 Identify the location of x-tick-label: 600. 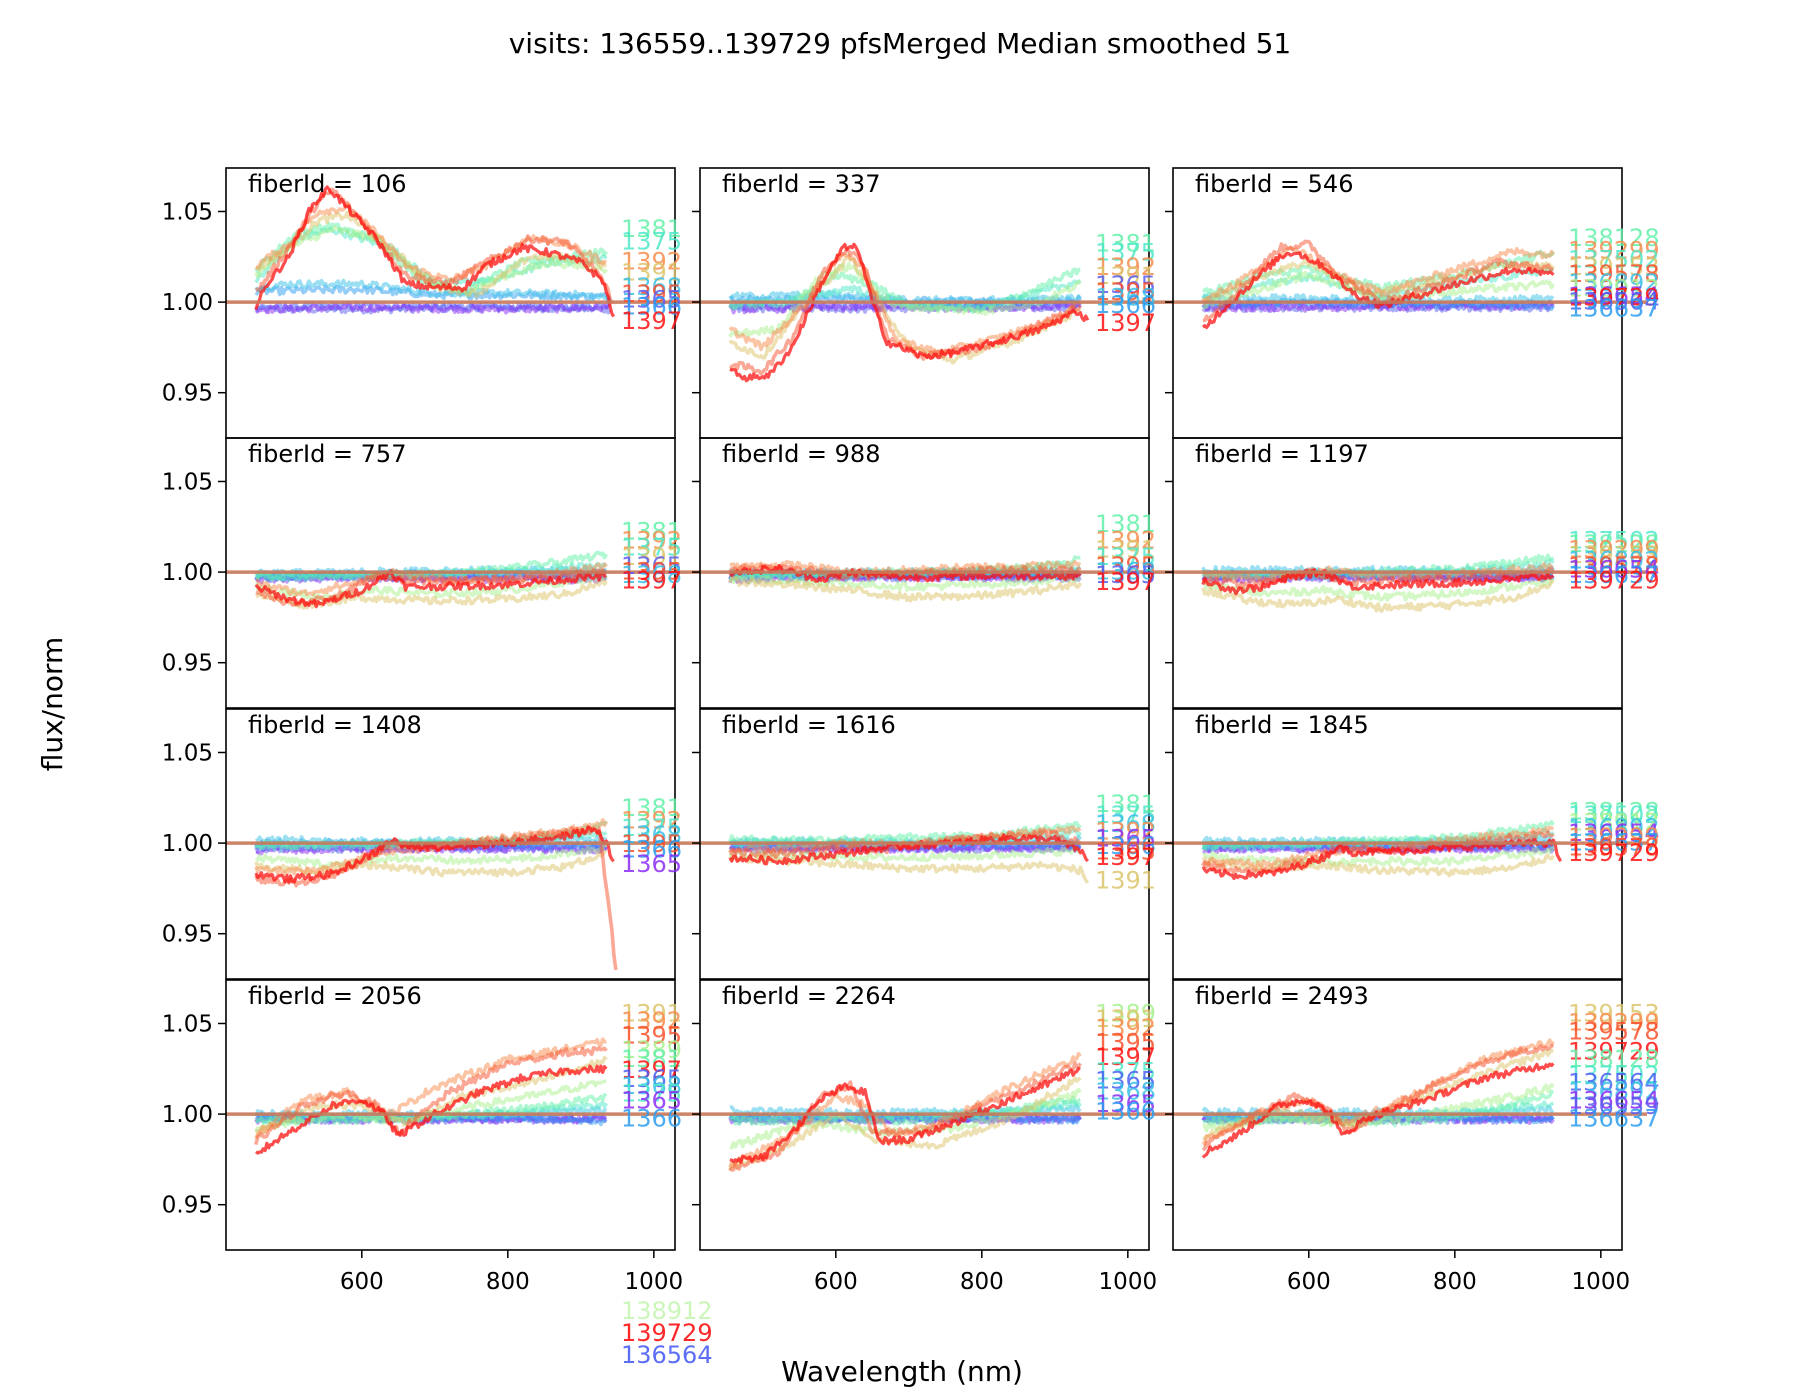
(836, 1282).